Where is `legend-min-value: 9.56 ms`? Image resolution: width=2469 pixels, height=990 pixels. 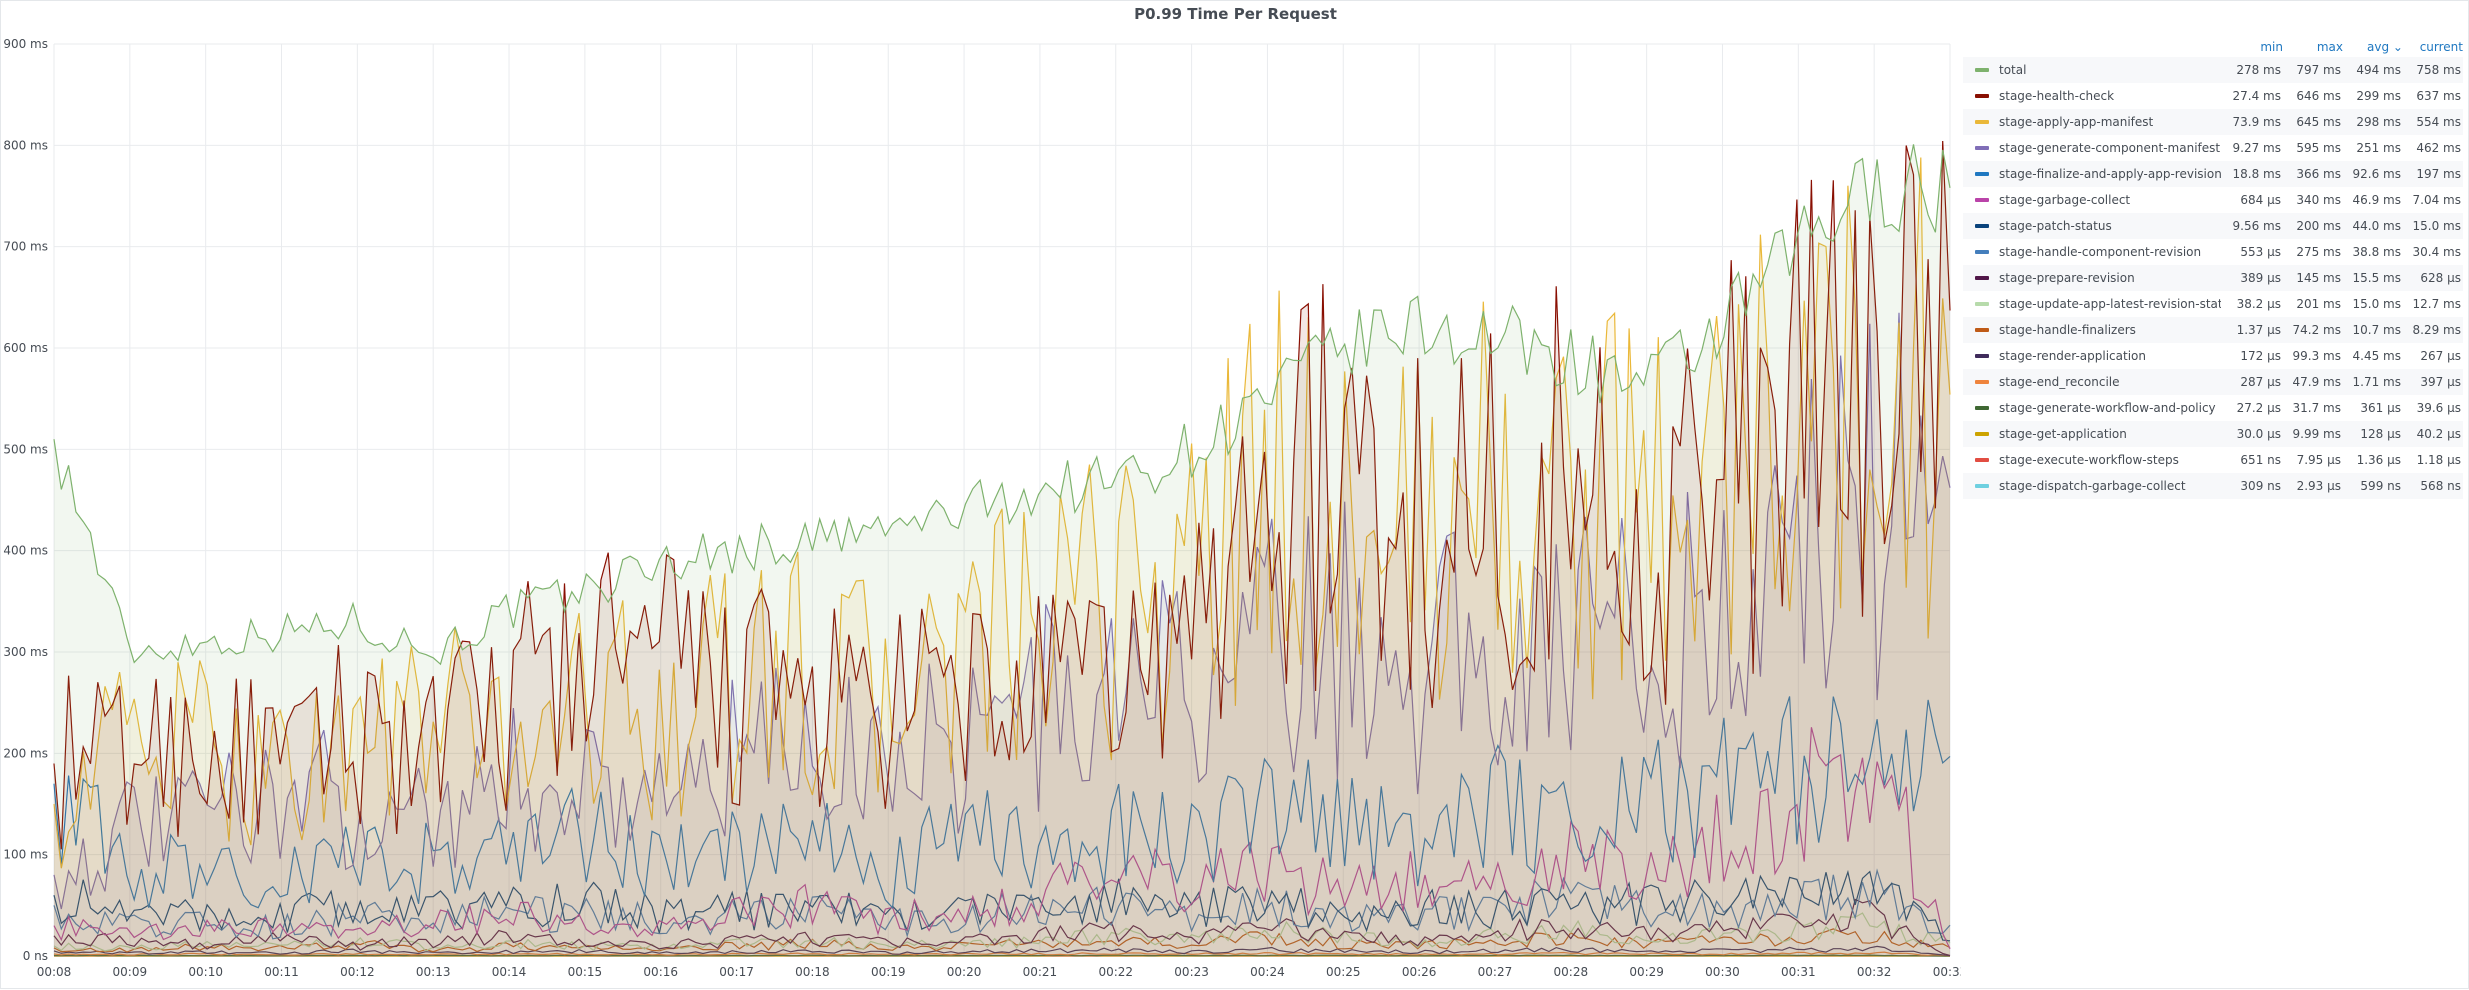
legend-min-value: 9.56 ms is located at coordinates (2251, 226).